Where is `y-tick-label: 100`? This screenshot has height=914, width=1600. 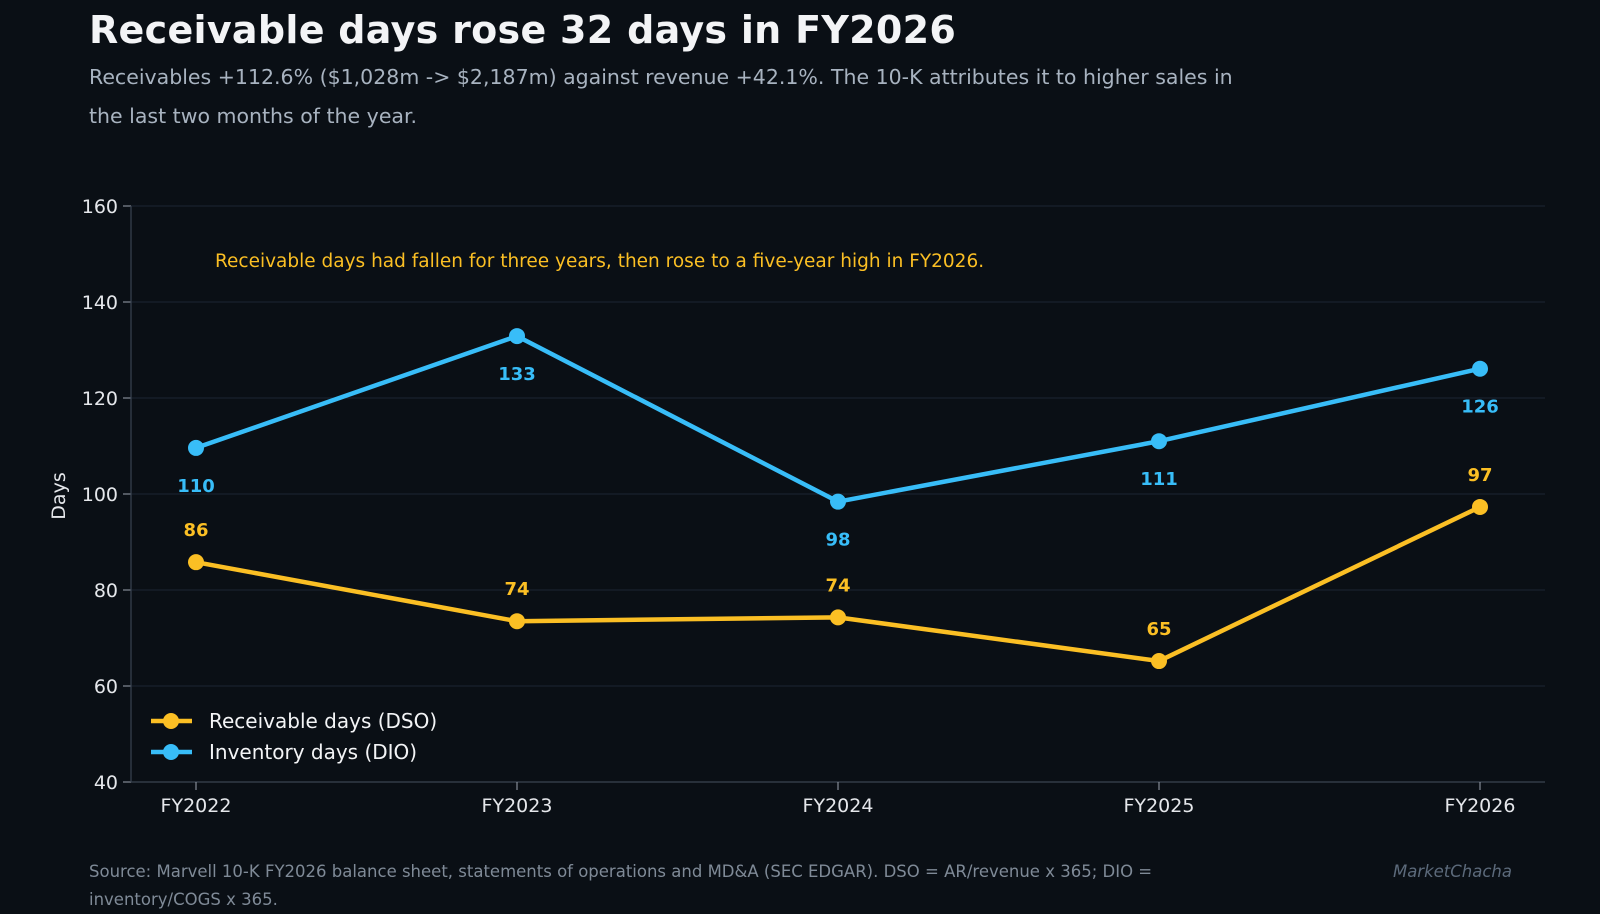 y-tick-label: 100 is located at coordinates (100, 495).